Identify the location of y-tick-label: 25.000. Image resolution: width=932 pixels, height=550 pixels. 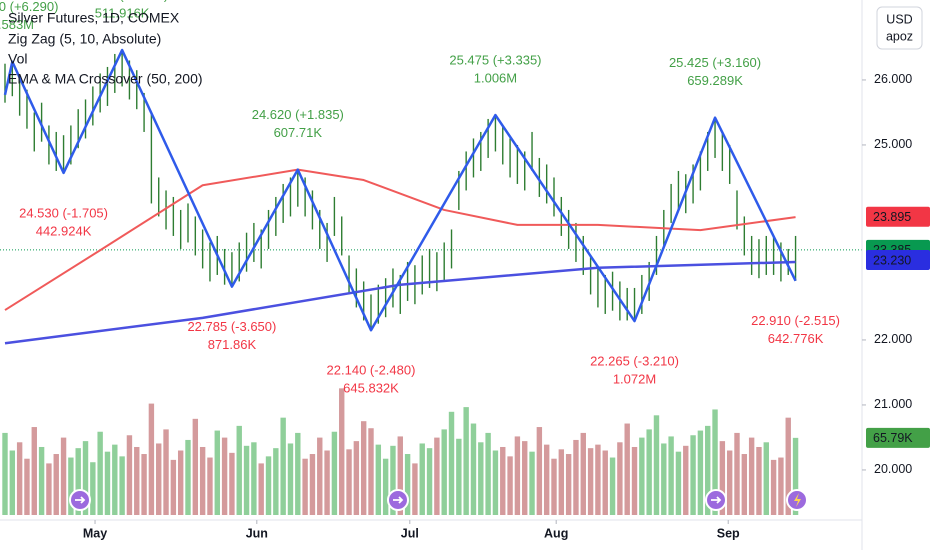
(893, 144).